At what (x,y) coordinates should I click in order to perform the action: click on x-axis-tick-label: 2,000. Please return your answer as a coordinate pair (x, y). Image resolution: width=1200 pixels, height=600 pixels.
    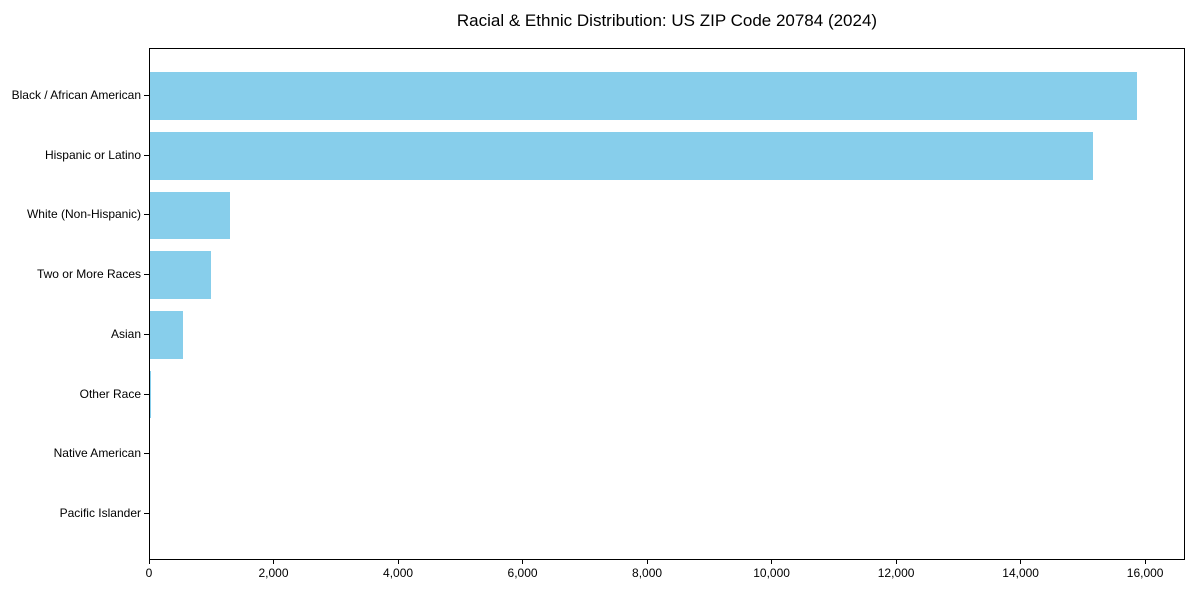
    Looking at the image, I should click on (273, 573).